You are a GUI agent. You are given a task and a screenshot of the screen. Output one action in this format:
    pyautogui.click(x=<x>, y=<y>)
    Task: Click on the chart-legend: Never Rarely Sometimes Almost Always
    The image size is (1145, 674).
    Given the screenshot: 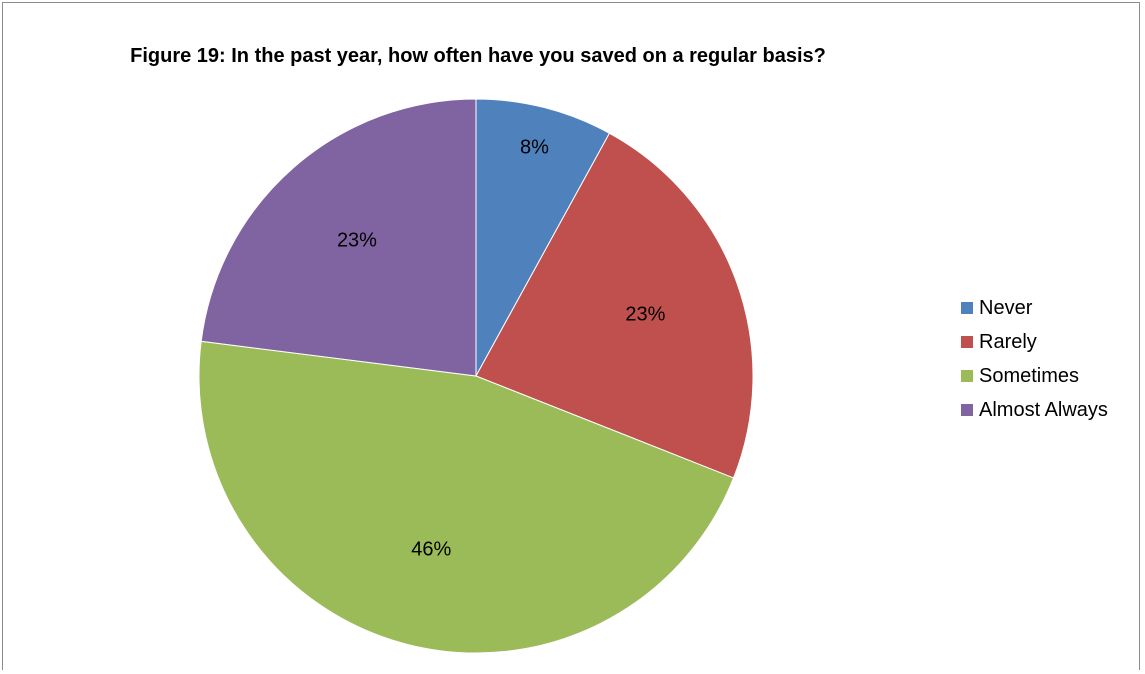 What is the action you would take?
    pyautogui.click(x=1034, y=359)
    